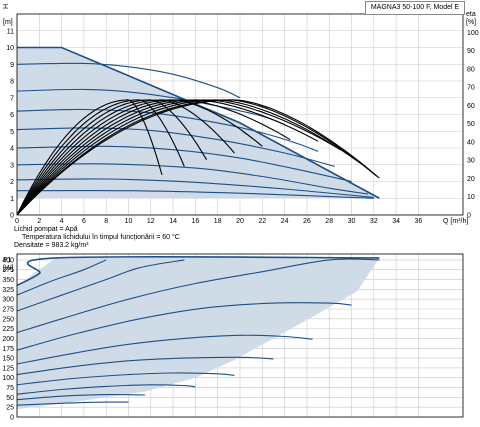 The height and width of the screenshot is (427, 480). Describe the element at coordinates (10, 388) in the screenshot. I see `bottom-y-tick-label: 75` at that location.